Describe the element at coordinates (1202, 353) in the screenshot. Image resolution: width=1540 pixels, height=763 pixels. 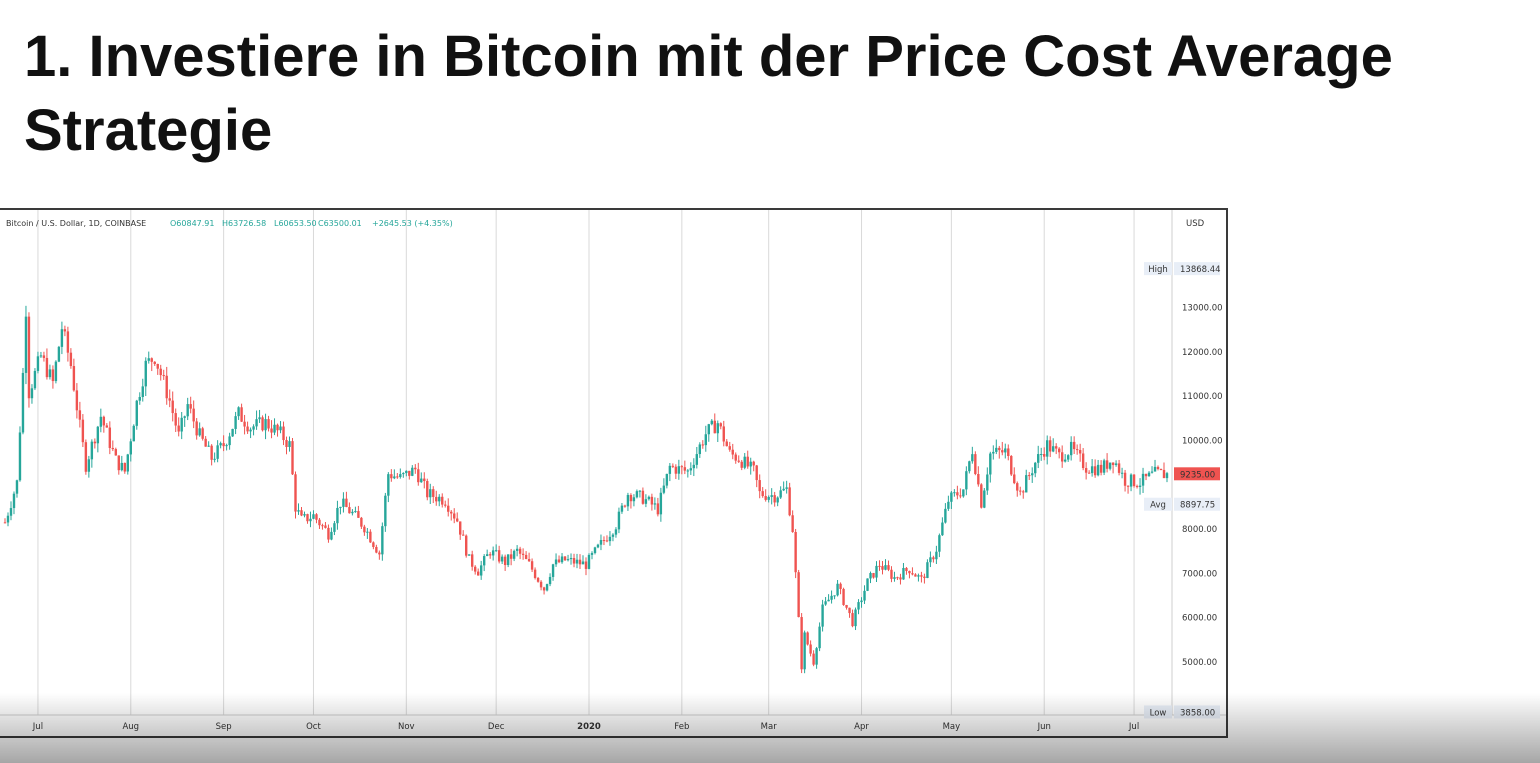
I see `price-tick-label: 12000.00` at that location.